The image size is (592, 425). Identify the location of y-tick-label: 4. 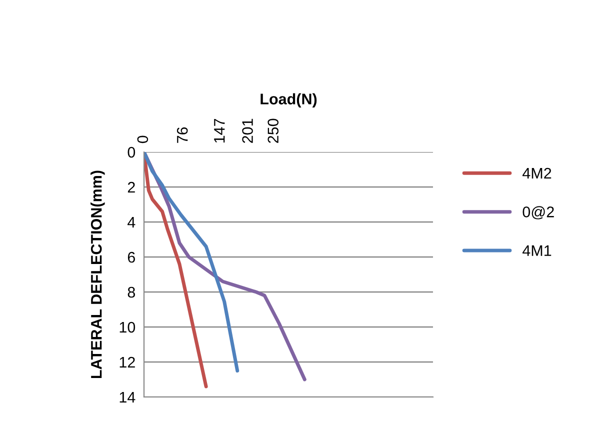
(132, 222).